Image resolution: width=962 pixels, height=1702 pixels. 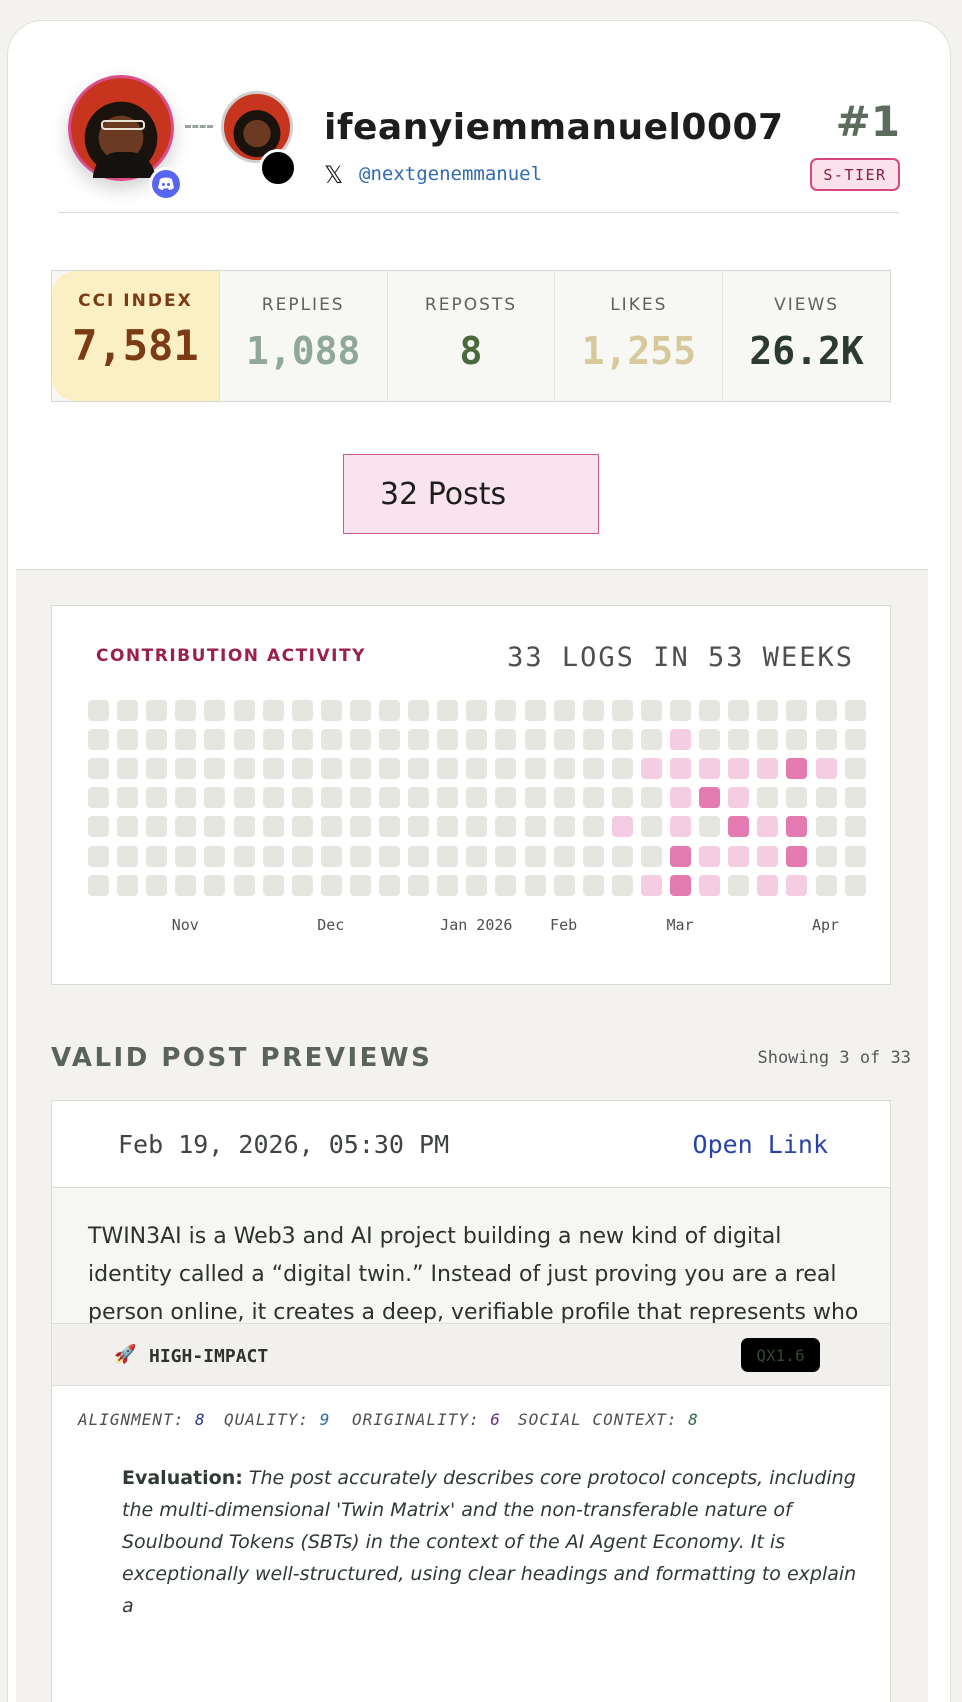 I want to click on account-link-connector, so click(x=199, y=126).